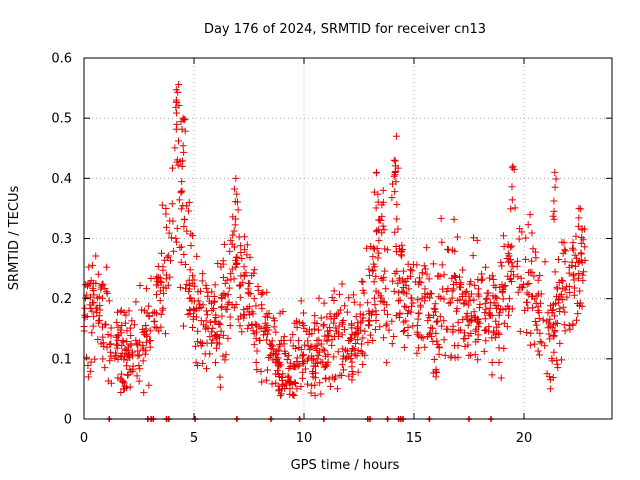  What do you see at coordinates (61, 59) in the screenshot?
I see `y-tick-label: 0.6` at bounding box center [61, 59].